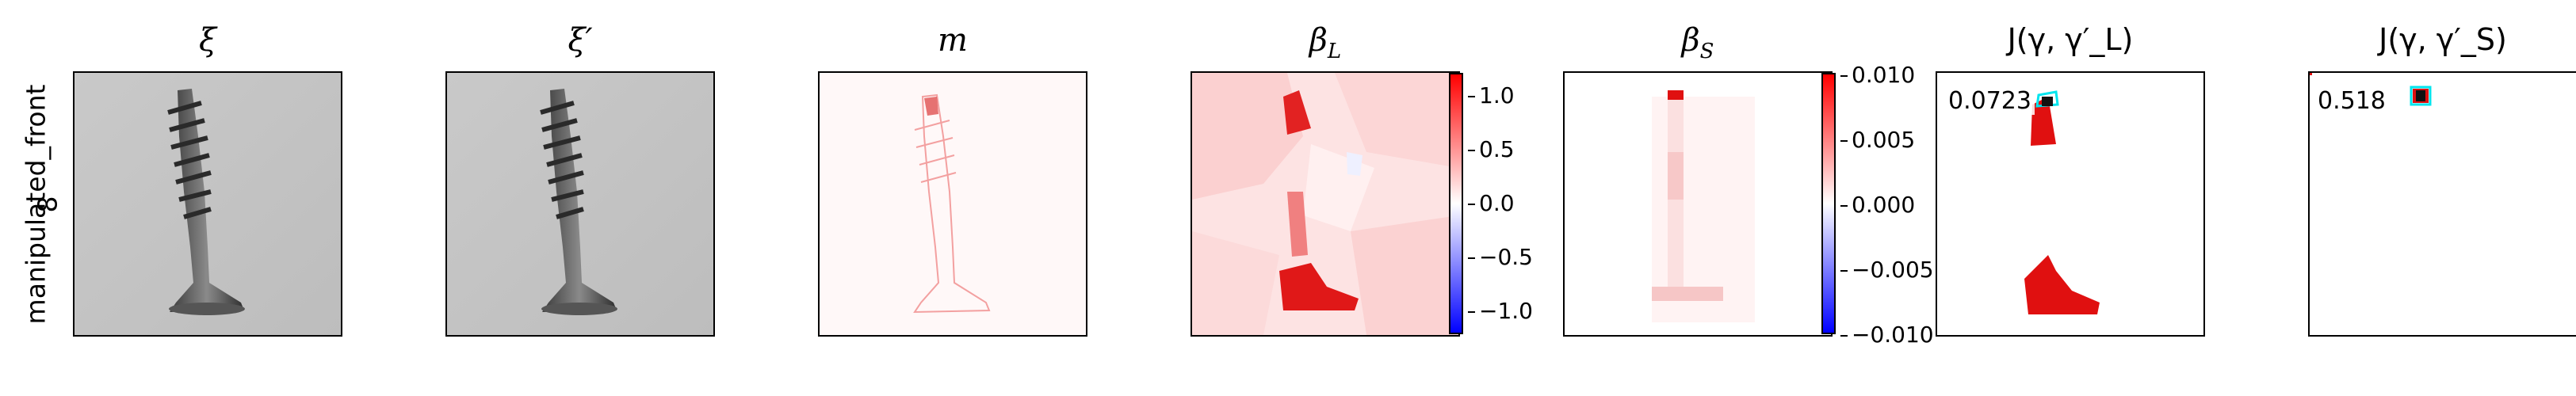 Image resolution: width=2576 pixels, height=396 pixels. What do you see at coordinates (953, 40) in the screenshot?
I see `panel-m-title: m` at bounding box center [953, 40].